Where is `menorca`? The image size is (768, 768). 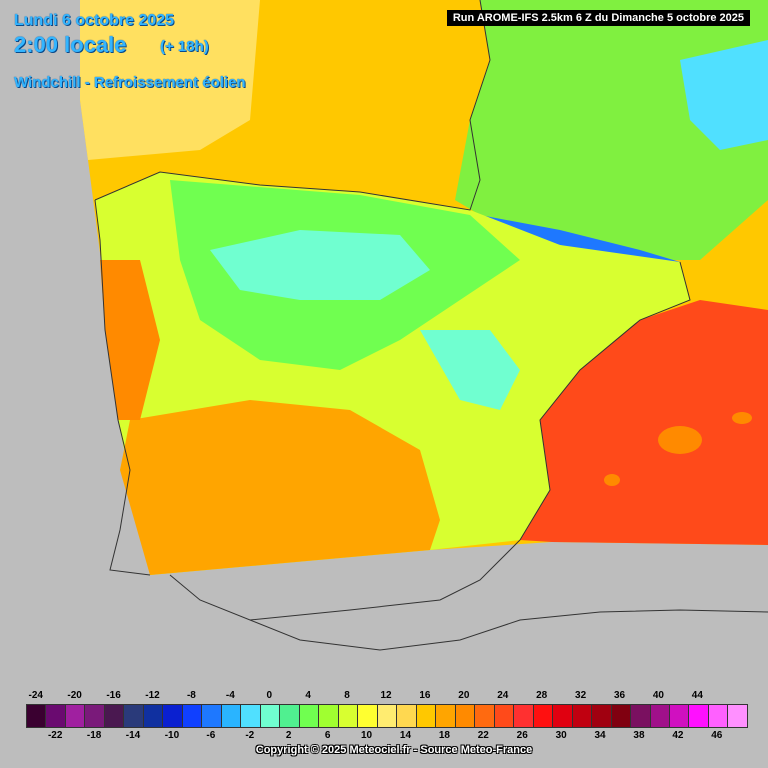
menorca is located at coordinates (742, 418).